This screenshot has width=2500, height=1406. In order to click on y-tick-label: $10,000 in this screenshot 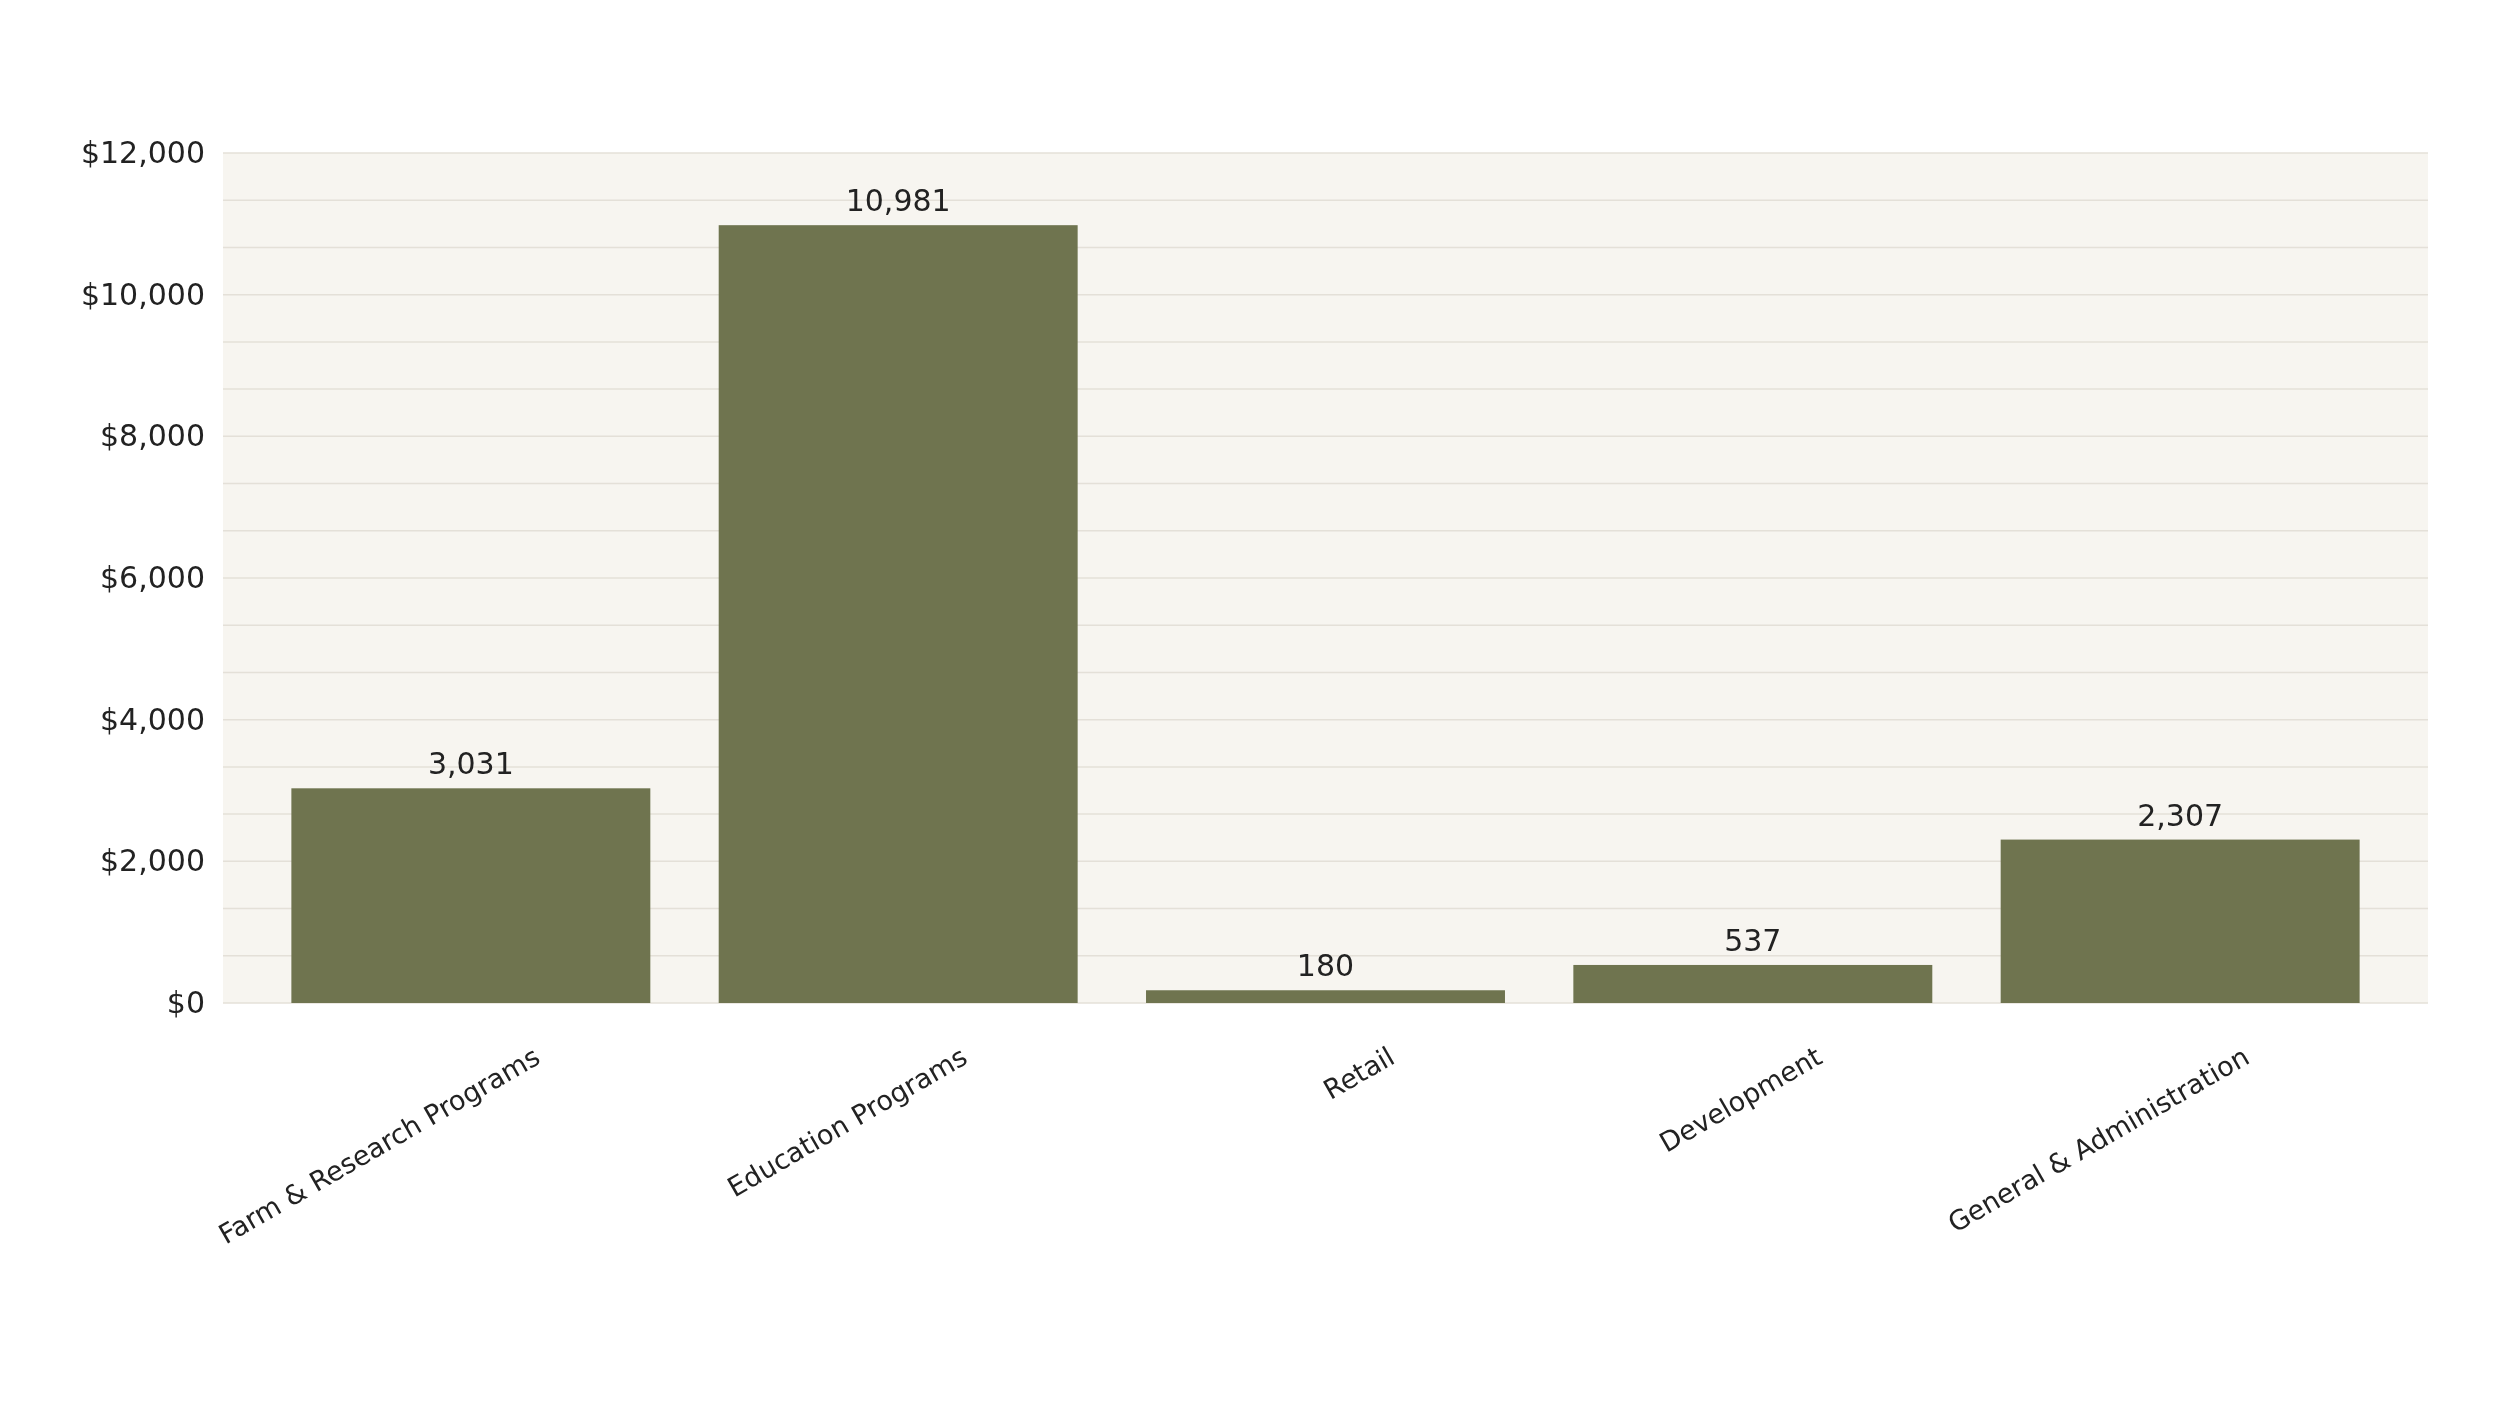, I will do `click(142, 294)`.